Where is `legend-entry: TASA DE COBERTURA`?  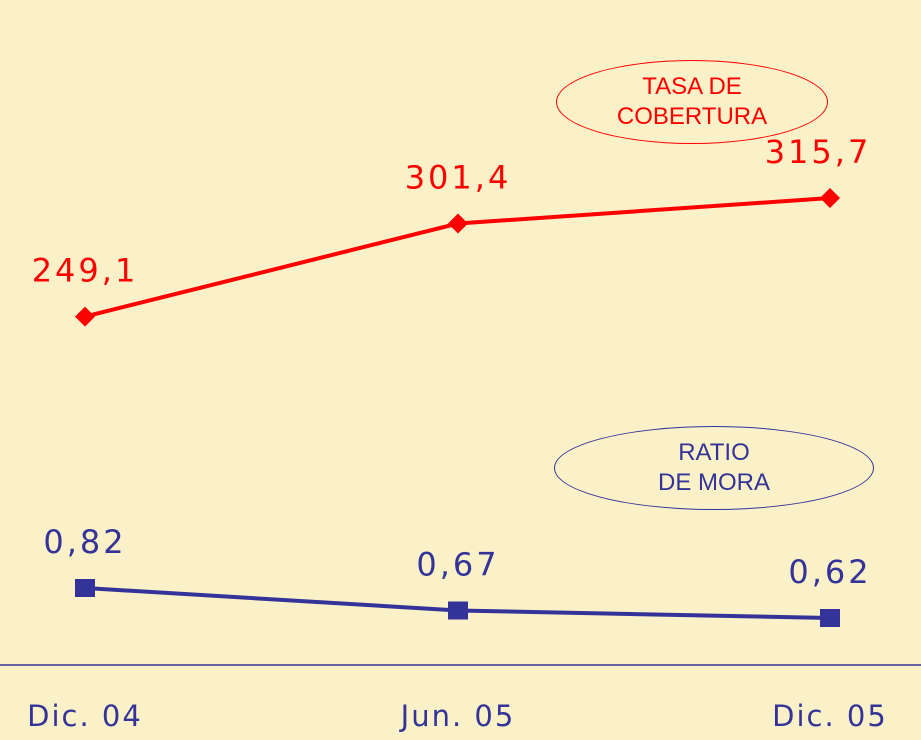
legend-entry: TASA DE COBERTURA is located at coordinates (692, 102).